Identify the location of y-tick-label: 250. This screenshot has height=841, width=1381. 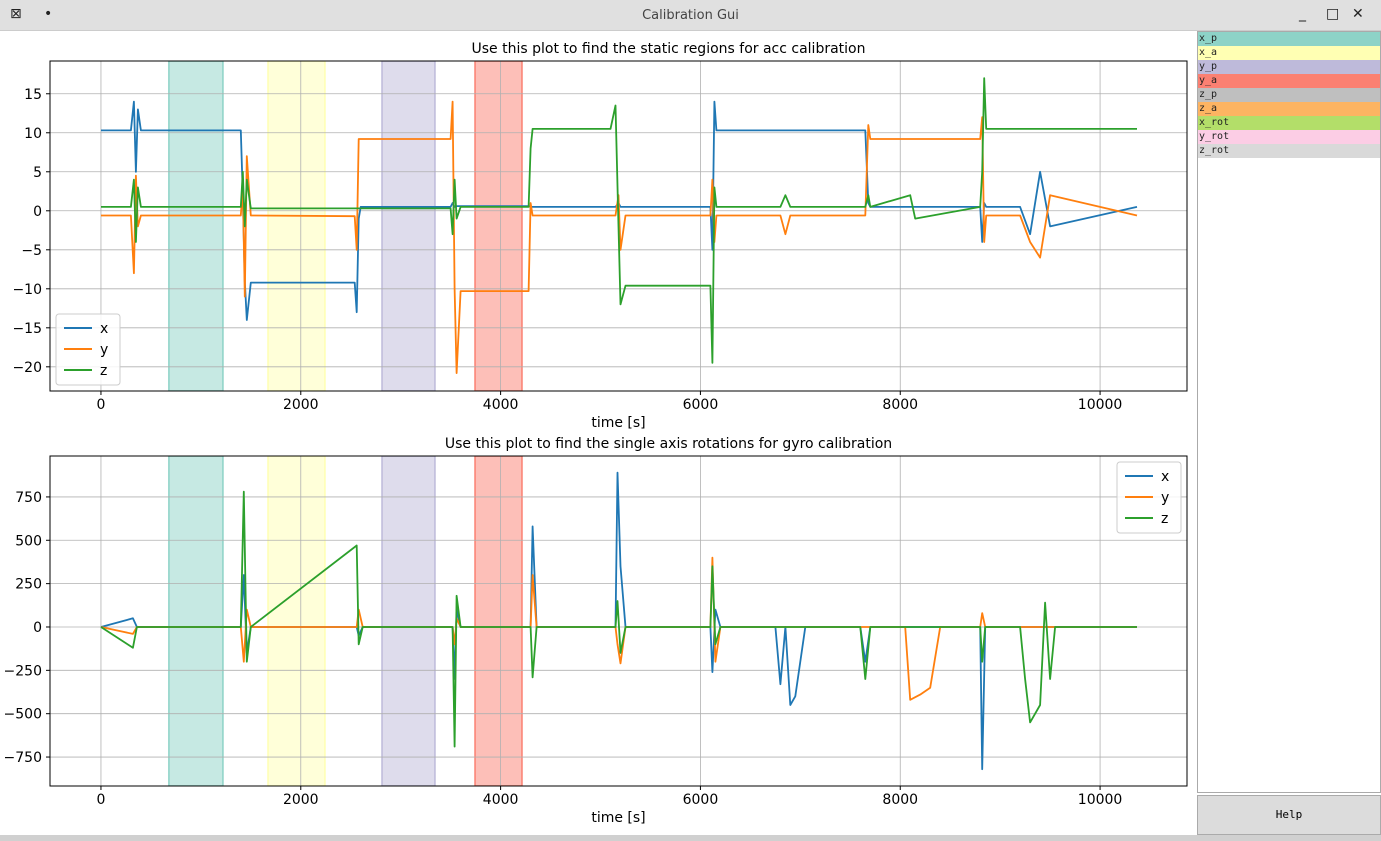
(28, 585).